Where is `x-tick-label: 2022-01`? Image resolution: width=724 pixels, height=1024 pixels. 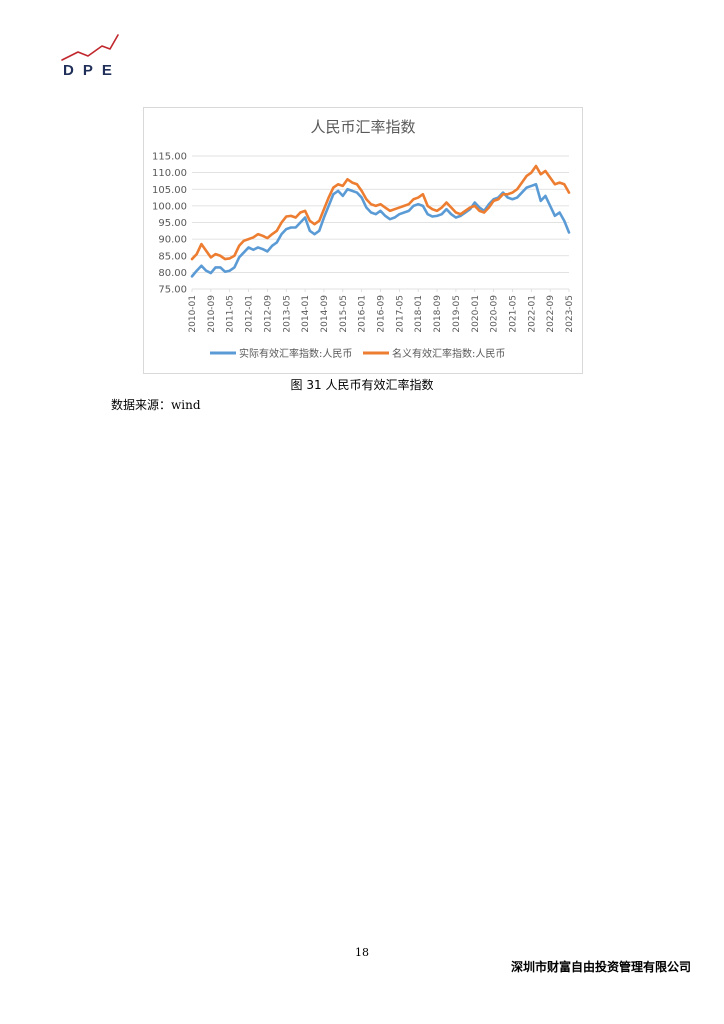 x-tick-label: 2022-01 is located at coordinates (532, 314).